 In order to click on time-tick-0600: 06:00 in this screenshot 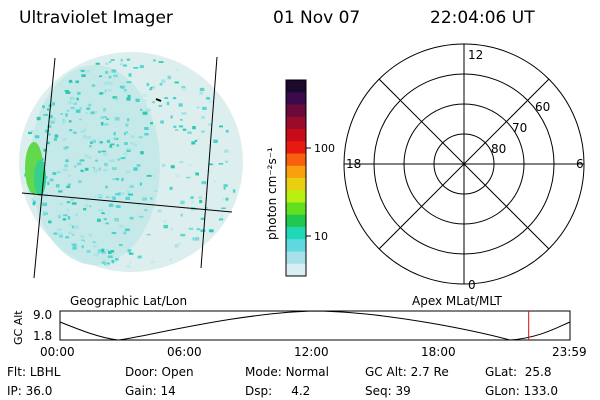, I will do `click(184, 352)`.